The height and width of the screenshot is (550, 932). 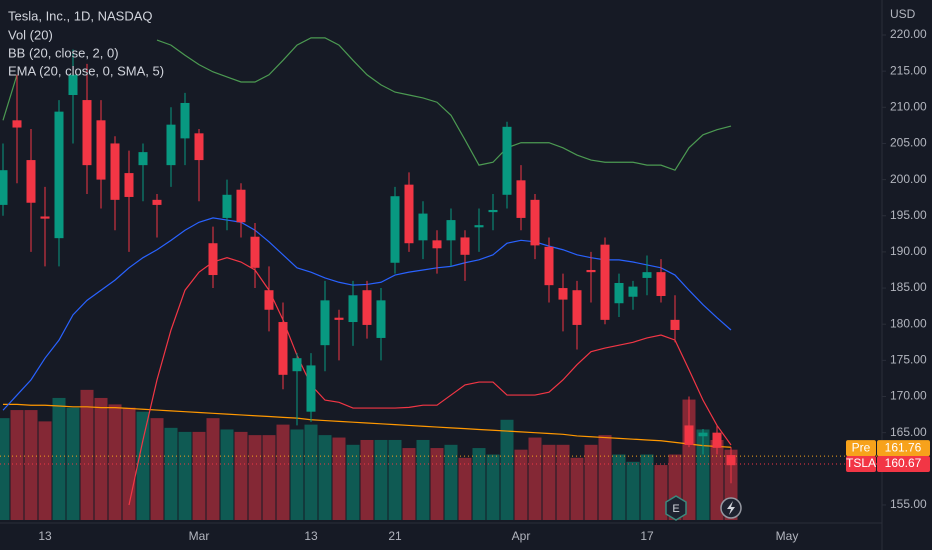 I want to click on dividend-icon, so click(x=731, y=508).